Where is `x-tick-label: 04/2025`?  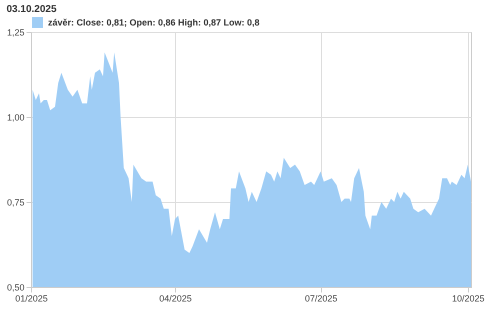 x-tick-label: 04/2025 is located at coordinates (175, 299).